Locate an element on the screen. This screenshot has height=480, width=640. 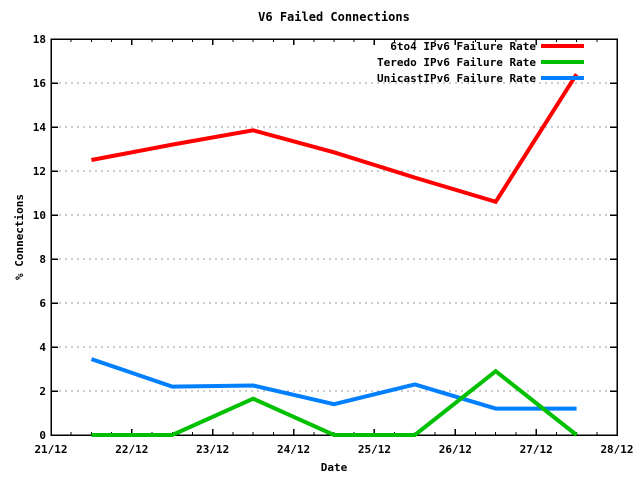
x-tick-label: 21/12 is located at coordinates (50, 449).